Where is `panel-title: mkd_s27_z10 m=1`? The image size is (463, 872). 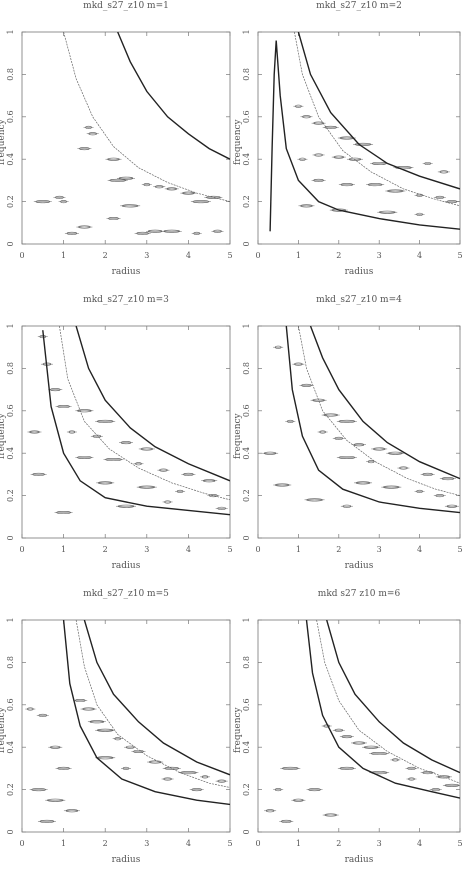
panel-title: mkd_s27_z10 m=1 is located at coordinates (126, 6).